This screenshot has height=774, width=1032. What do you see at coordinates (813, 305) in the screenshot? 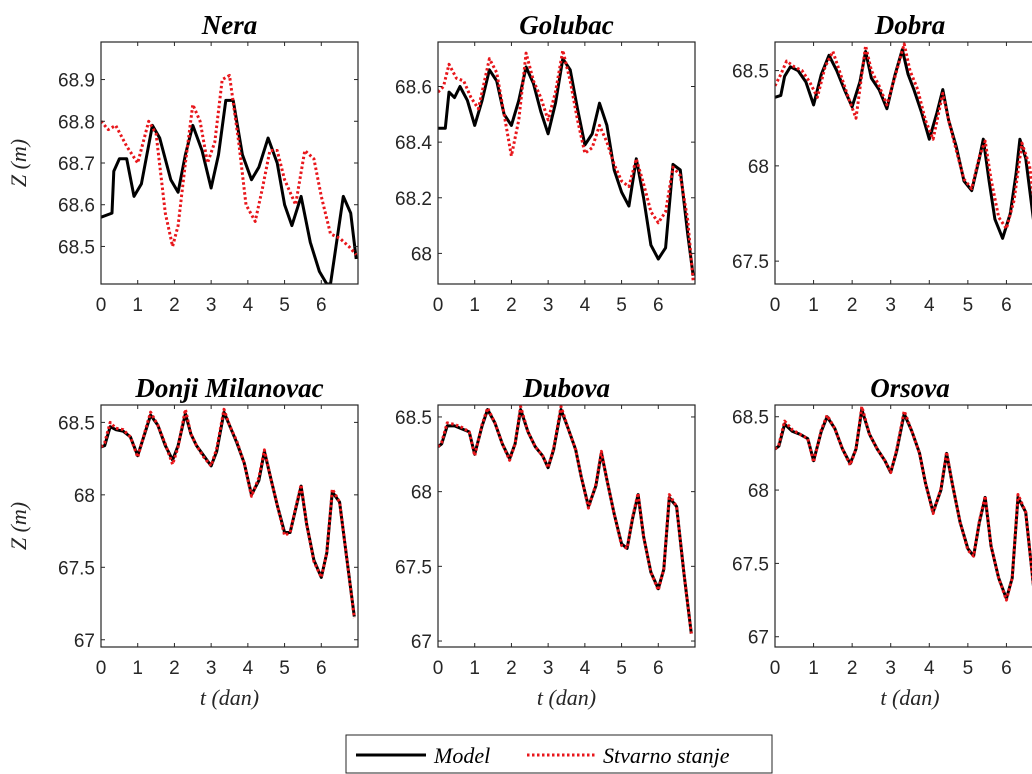
I see `x-tick-label-dobra: 1` at bounding box center [813, 305].